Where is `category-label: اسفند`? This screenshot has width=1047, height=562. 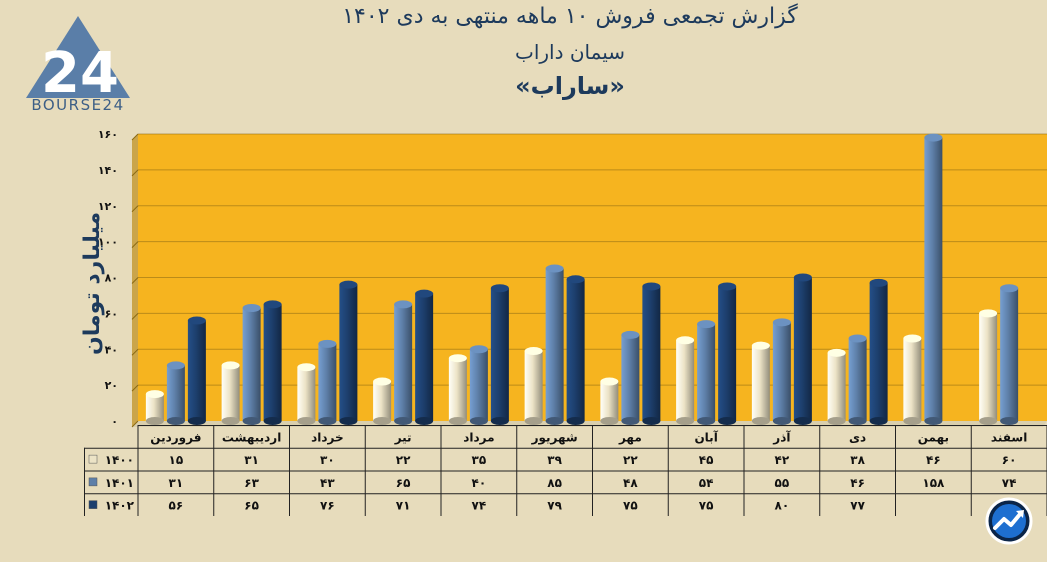 category-label: اسفند is located at coordinates (1009, 437).